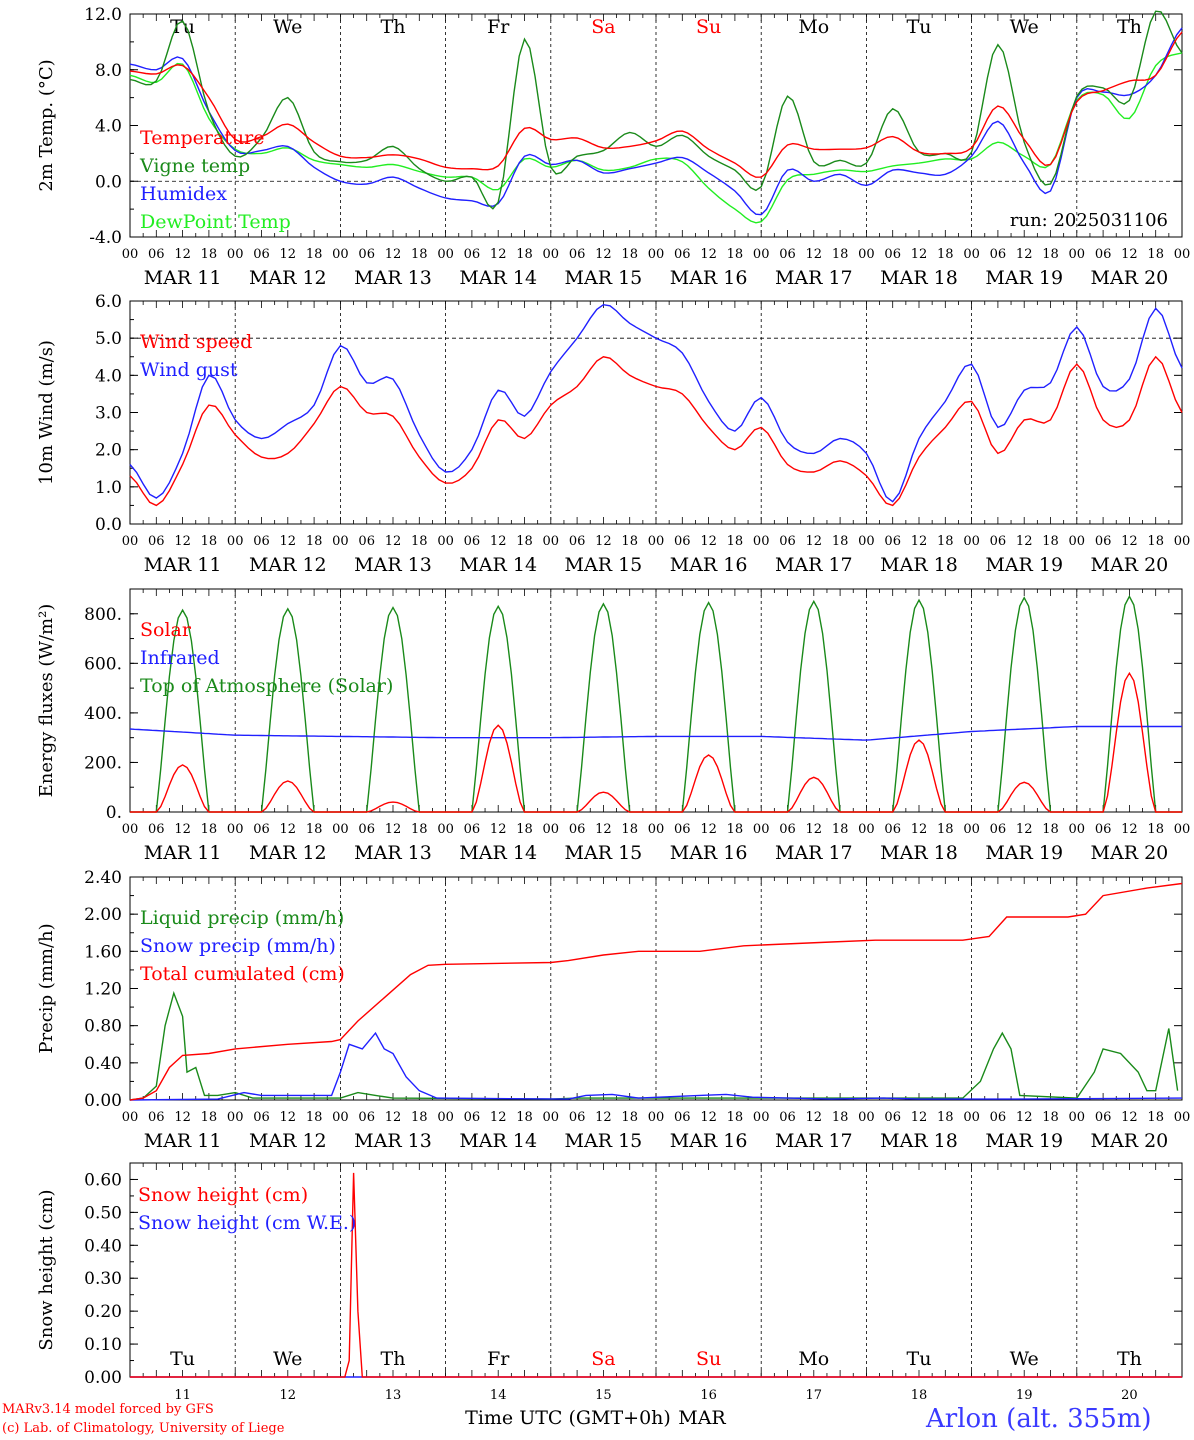 The image size is (1194, 1440). Describe the element at coordinates (1024, 1395) in the screenshot. I see `day-number-label: 19` at that location.